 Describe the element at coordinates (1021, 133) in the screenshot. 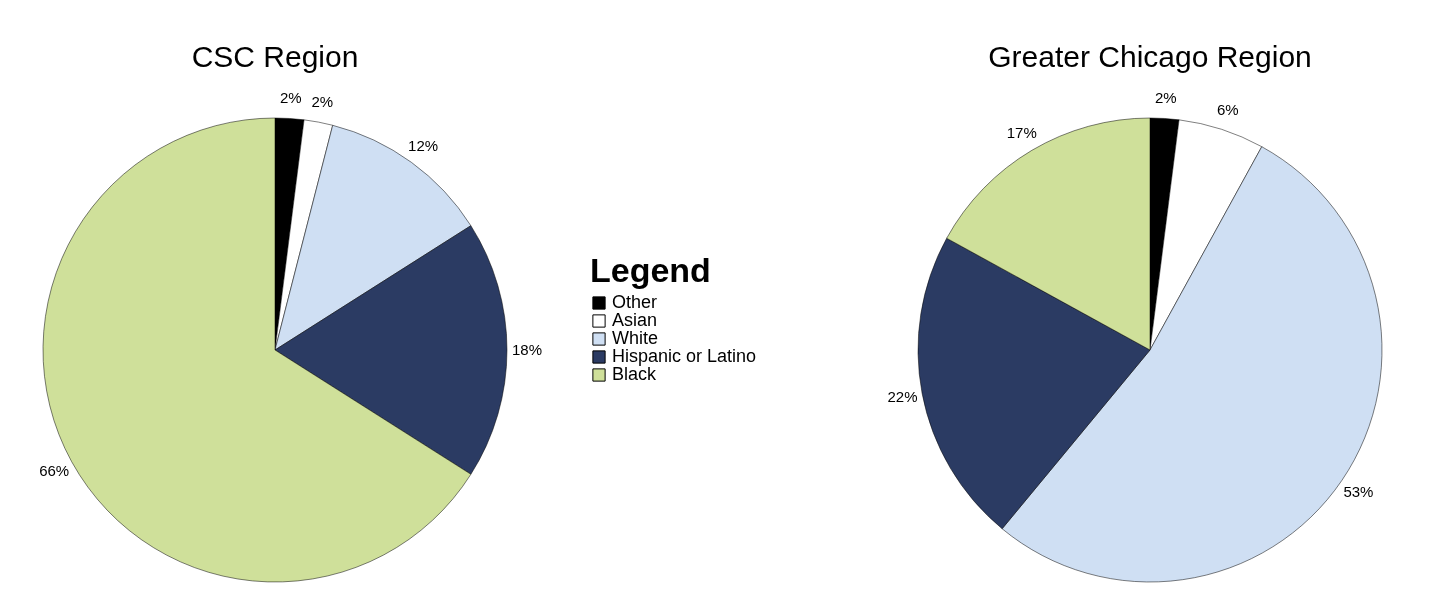

I see `data-label: 17%` at that location.